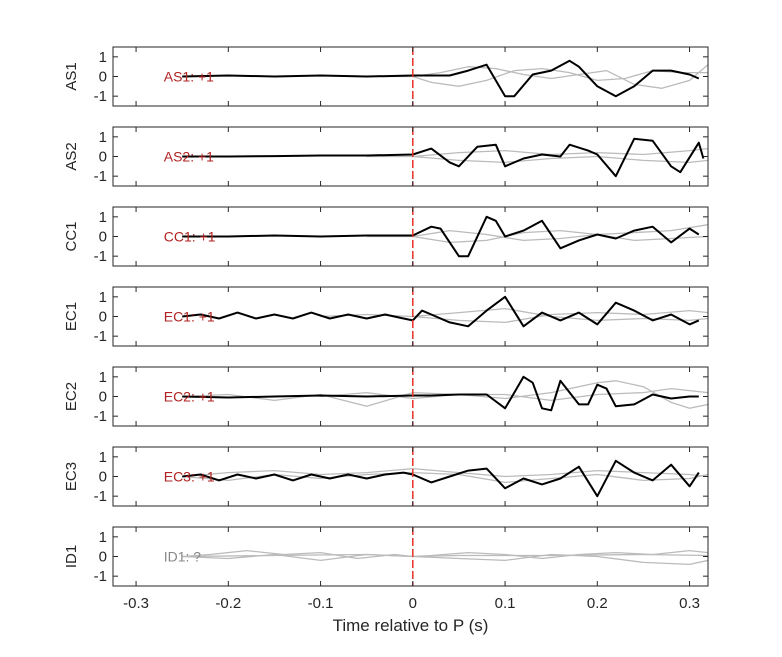  What do you see at coordinates (190, 237) in the screenshot?
I see `polarity-label-cc1: CC1: +1` at bounding box center [190, 237].